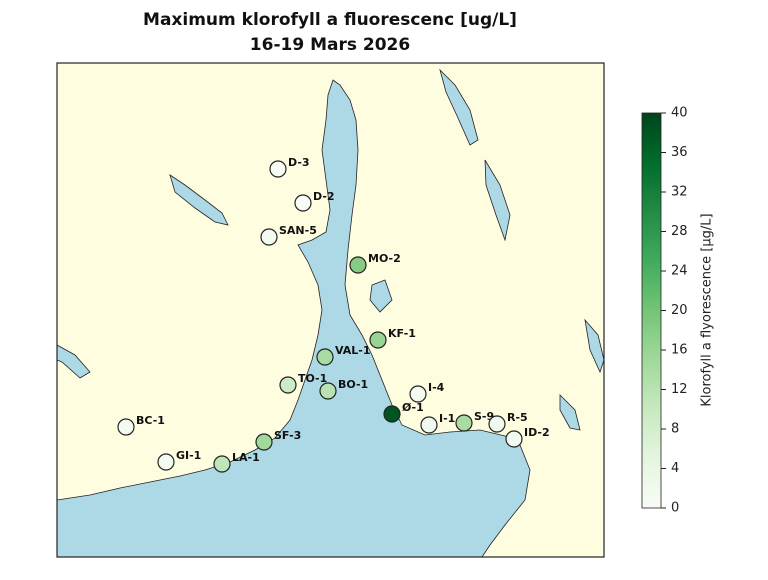  I want to click on colorbar-tick-label: 40, so click(679, 113).